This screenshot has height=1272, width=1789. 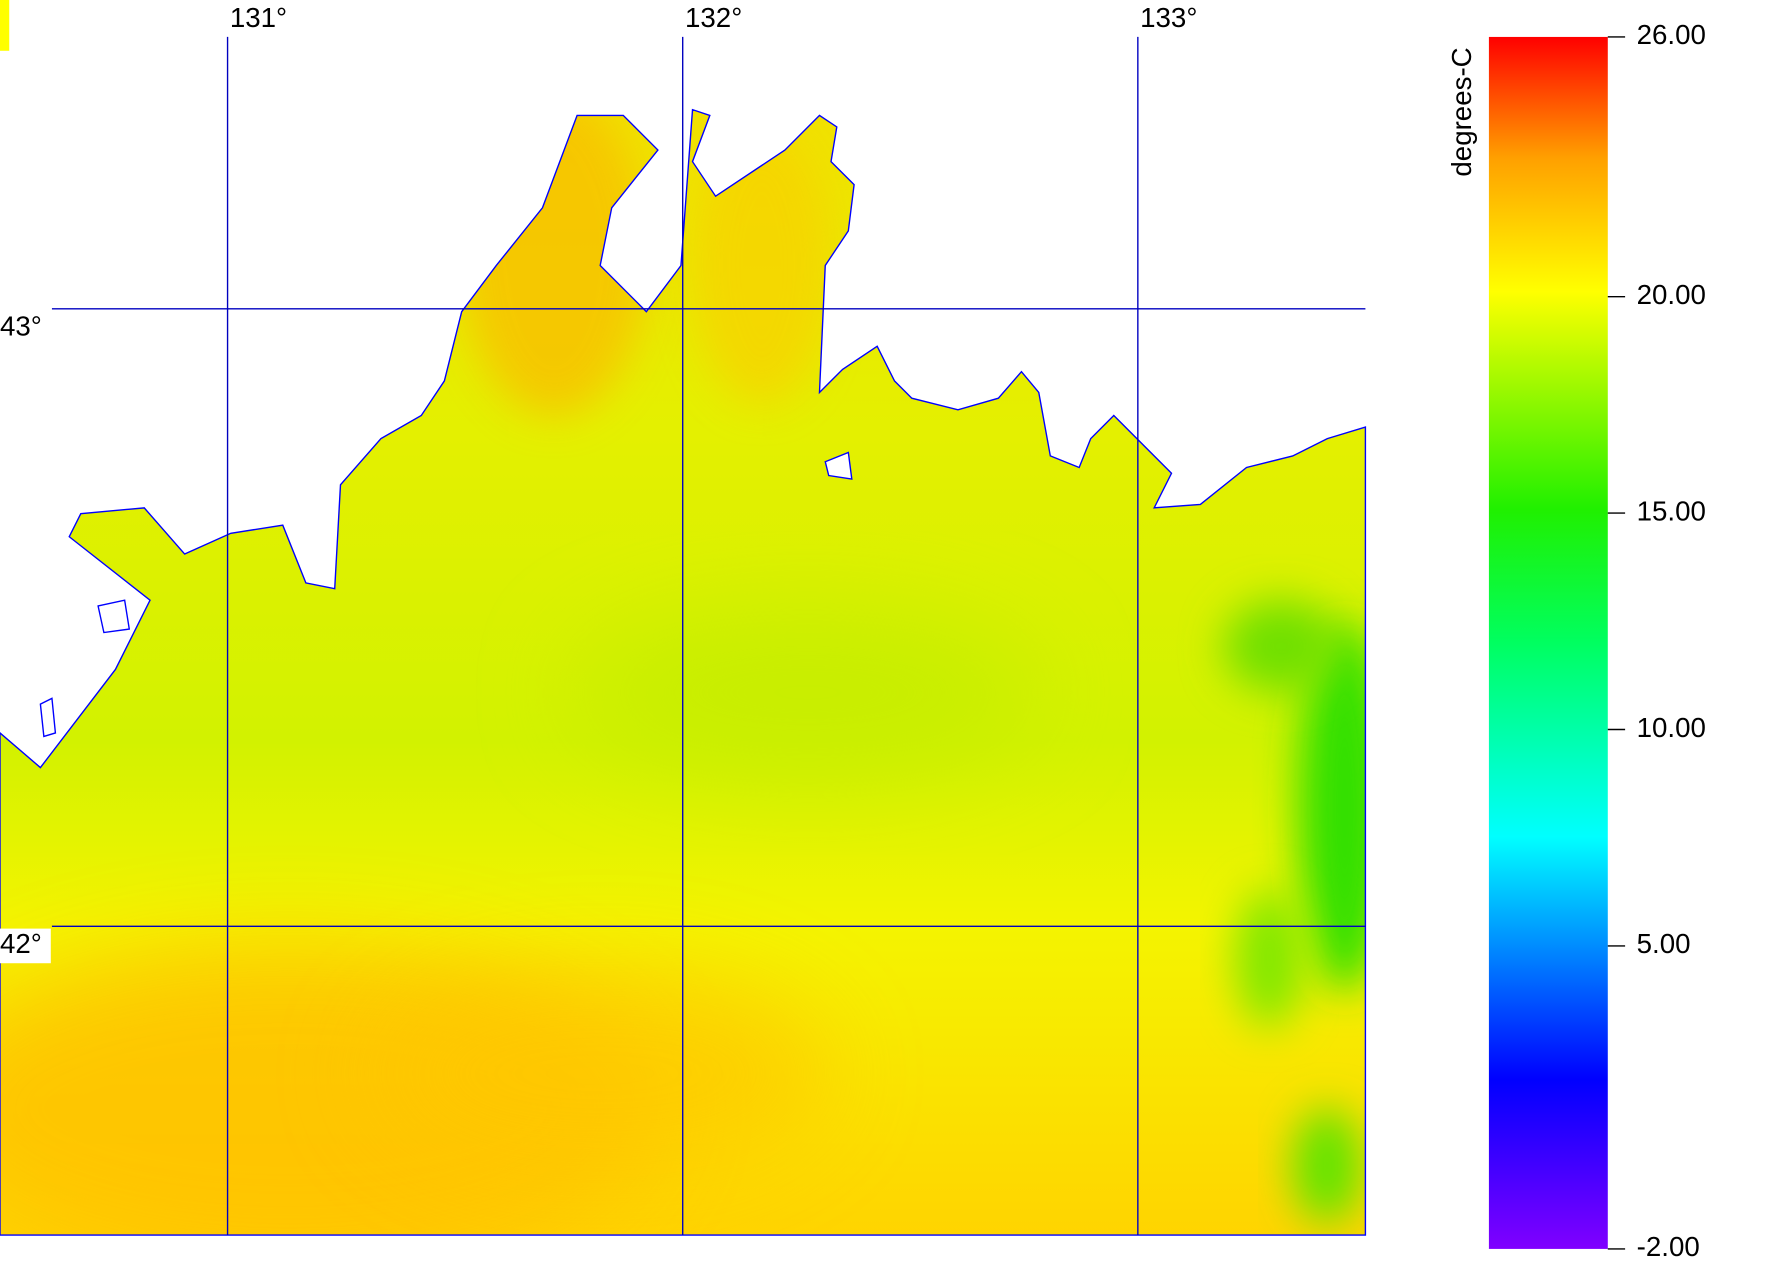 What do you see at coordinates (1548, 642) in the screenshot?
I see `colorbar` at bounding box center [1548, 642].